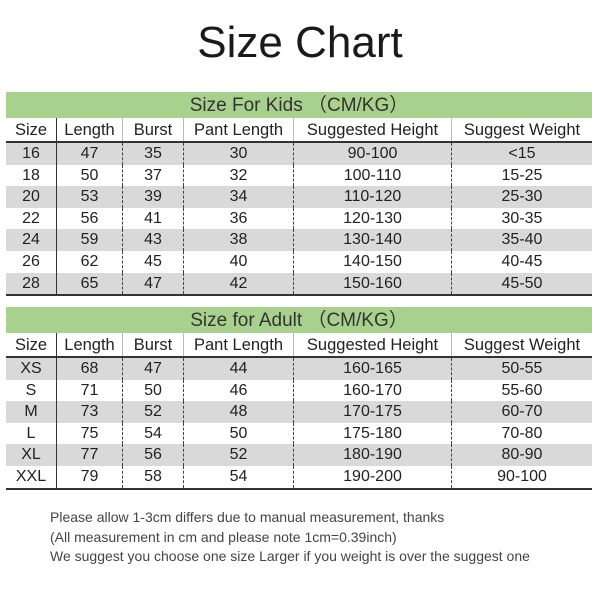 This screenshot has width=600, height=600. What do you see at coordinates (31, 197) in the screenshot?
I see `table-cell: 20` at bounding box center [31, 197].